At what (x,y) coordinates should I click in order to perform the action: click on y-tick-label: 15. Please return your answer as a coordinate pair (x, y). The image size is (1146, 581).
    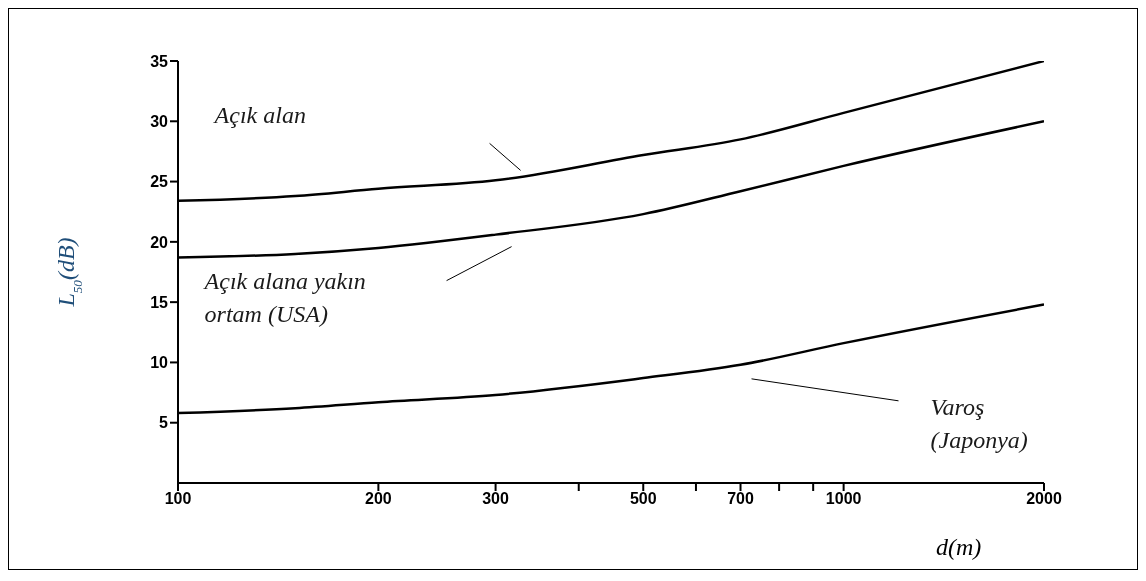
    Looking at the image, I should click on (159, 302).